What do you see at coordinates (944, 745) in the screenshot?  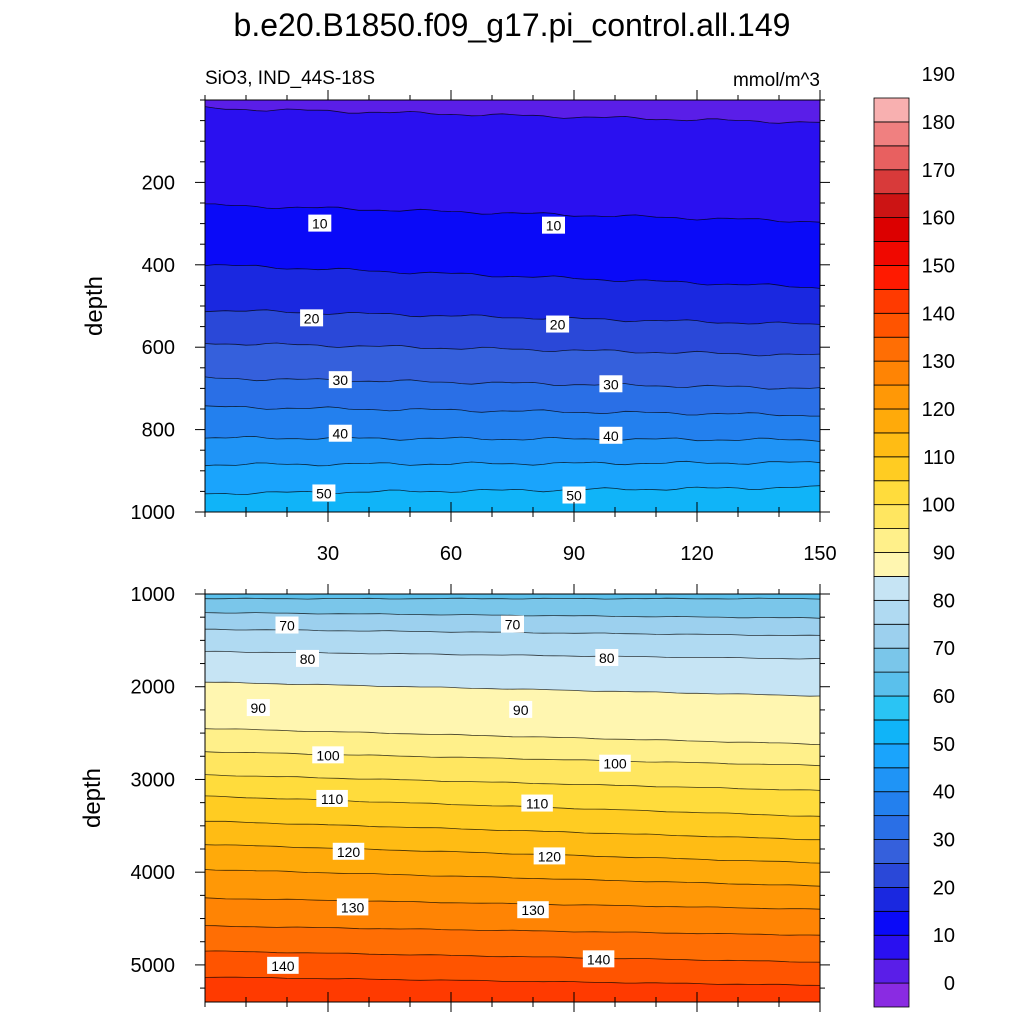 I see `colorbar-tick-label: 50` at bounding box center [944, 745].